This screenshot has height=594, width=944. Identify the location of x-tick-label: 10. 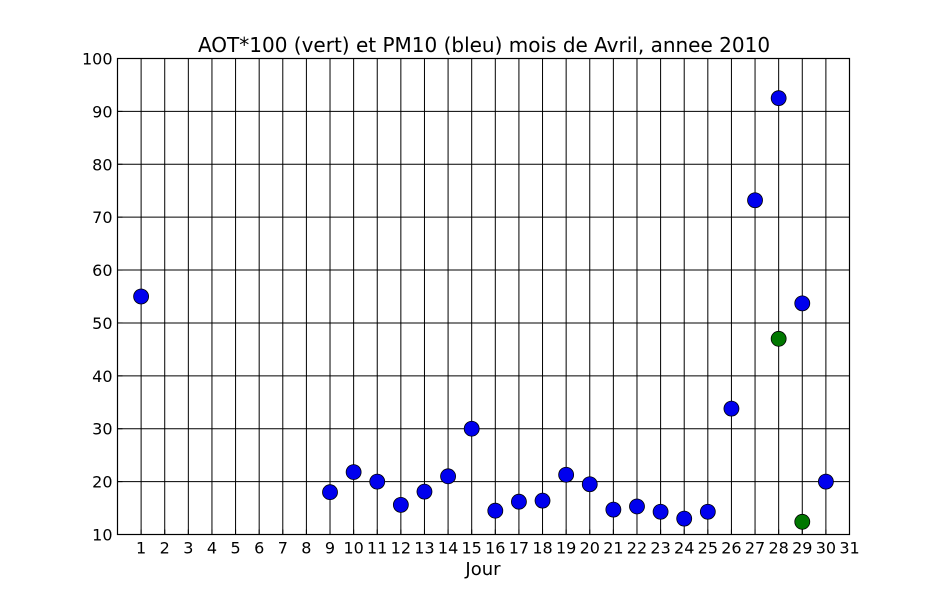
(353, 548).